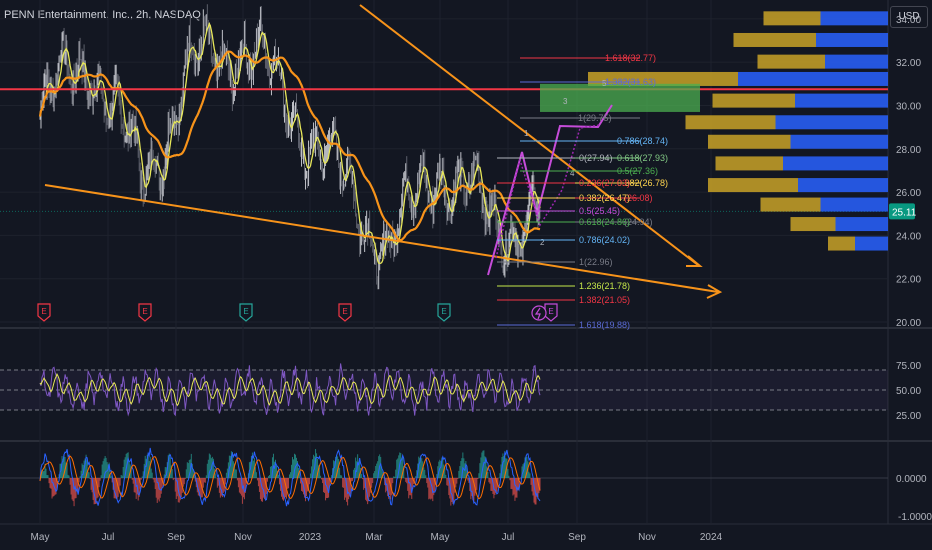 This screenshot has height=550, width=932. Describe the element at coordinates (908, 20) in the screenshot. I see `price-tick: 34.00` at that location.